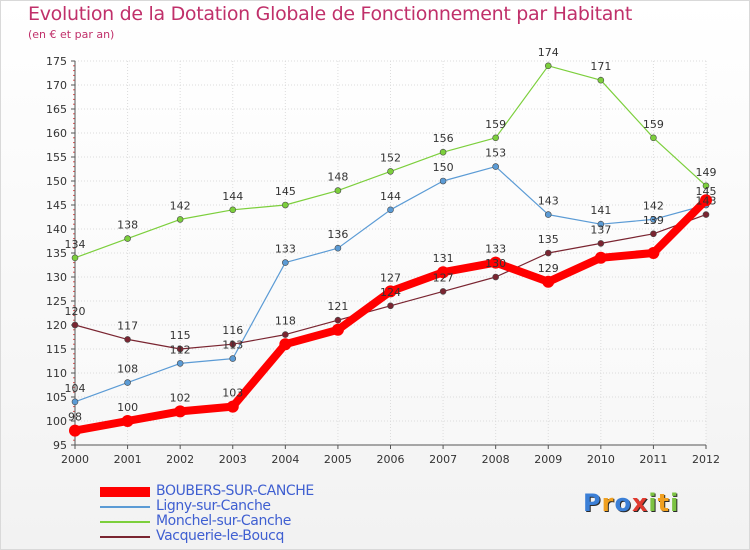  What do you see at coordinates (443, 138) in the screenshot?
I see `data-label-monchel-sur-canche: 156` at bounding box center [443, 138].